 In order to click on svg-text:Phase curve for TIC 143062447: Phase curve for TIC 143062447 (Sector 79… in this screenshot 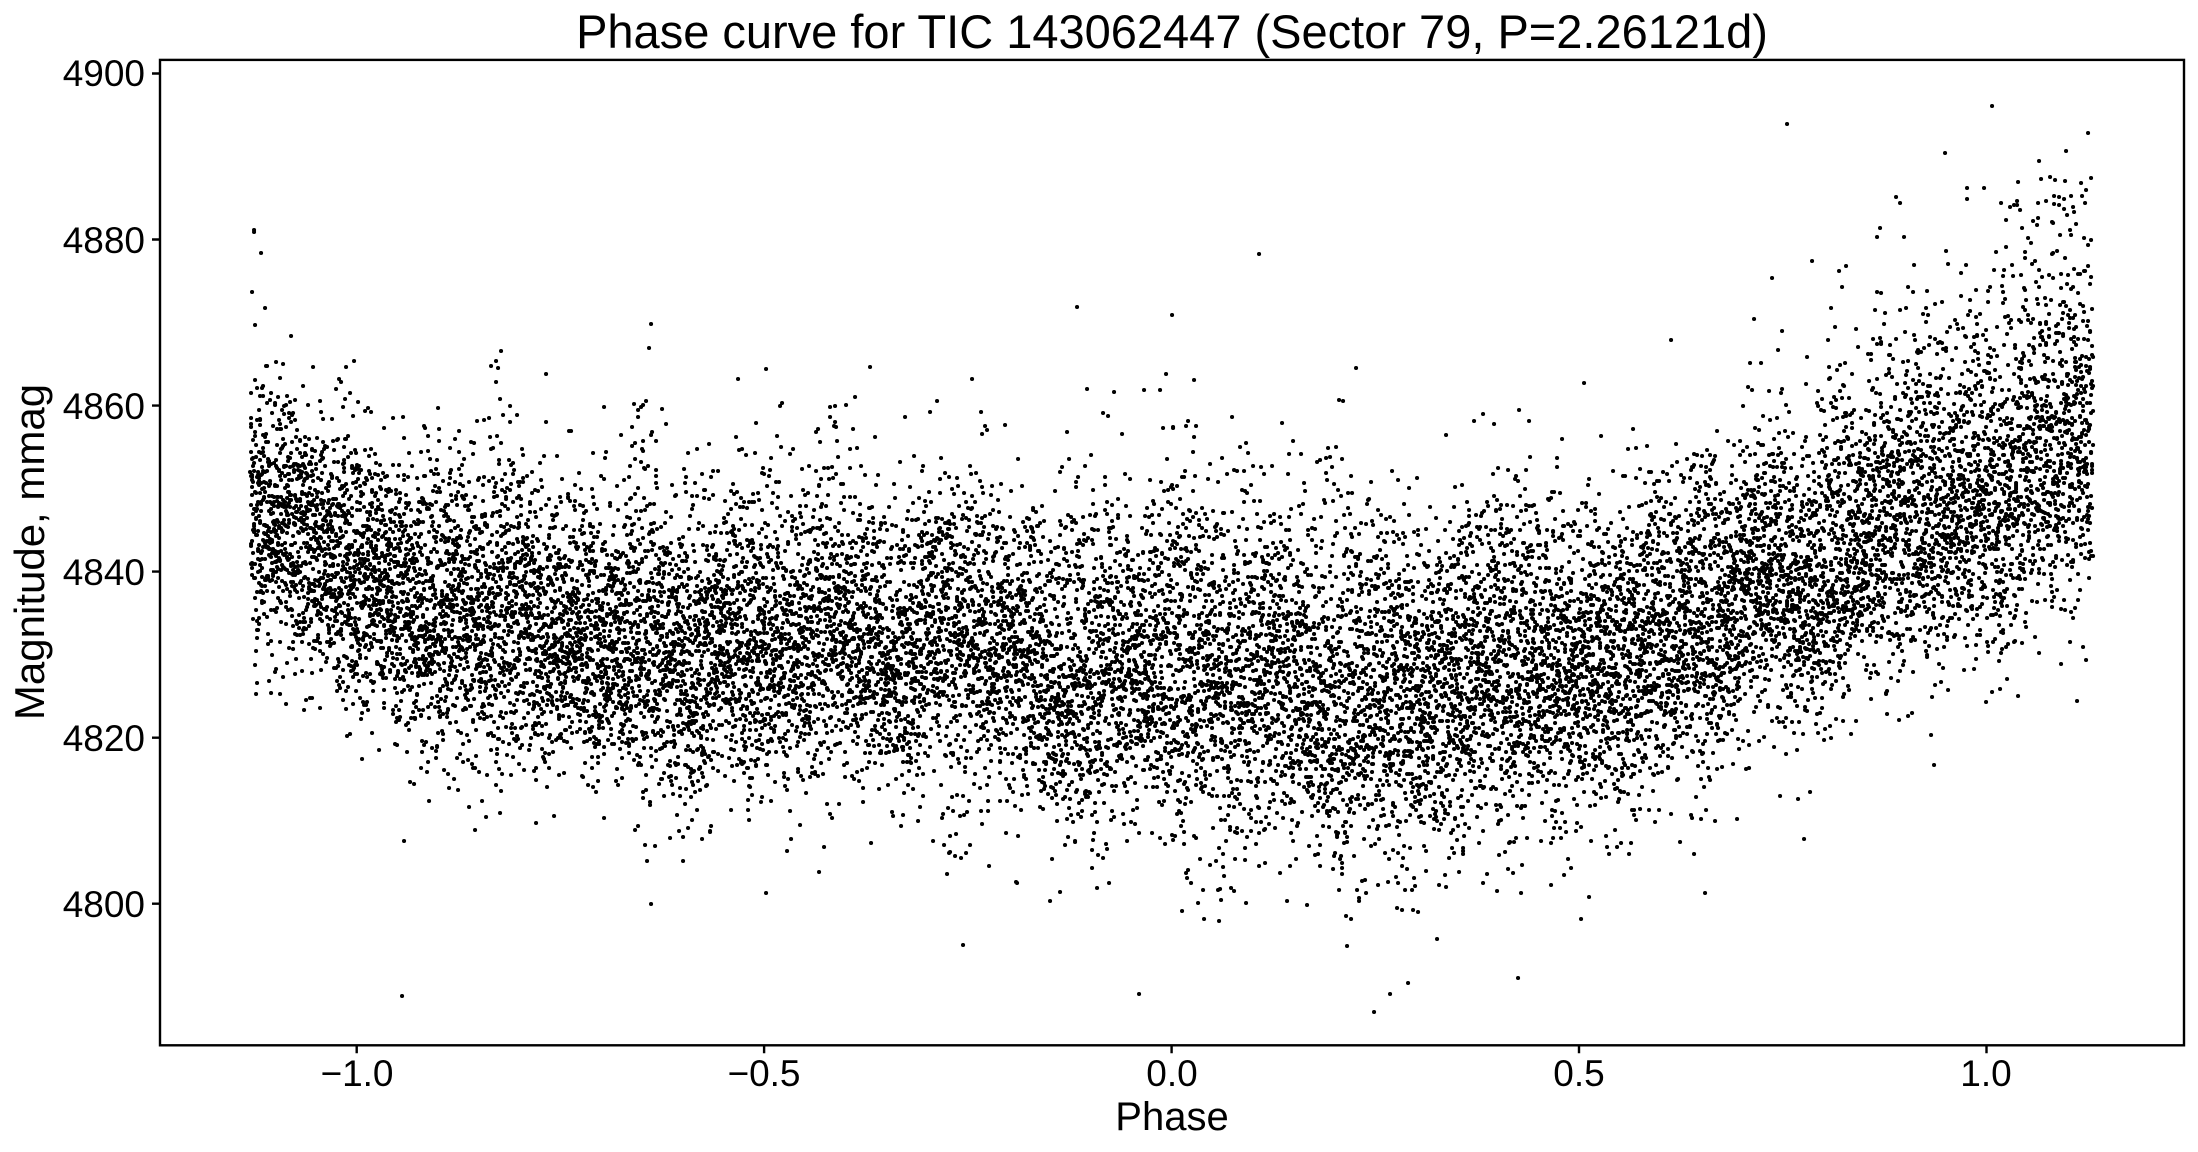, I will do `click(1172, 31)`.